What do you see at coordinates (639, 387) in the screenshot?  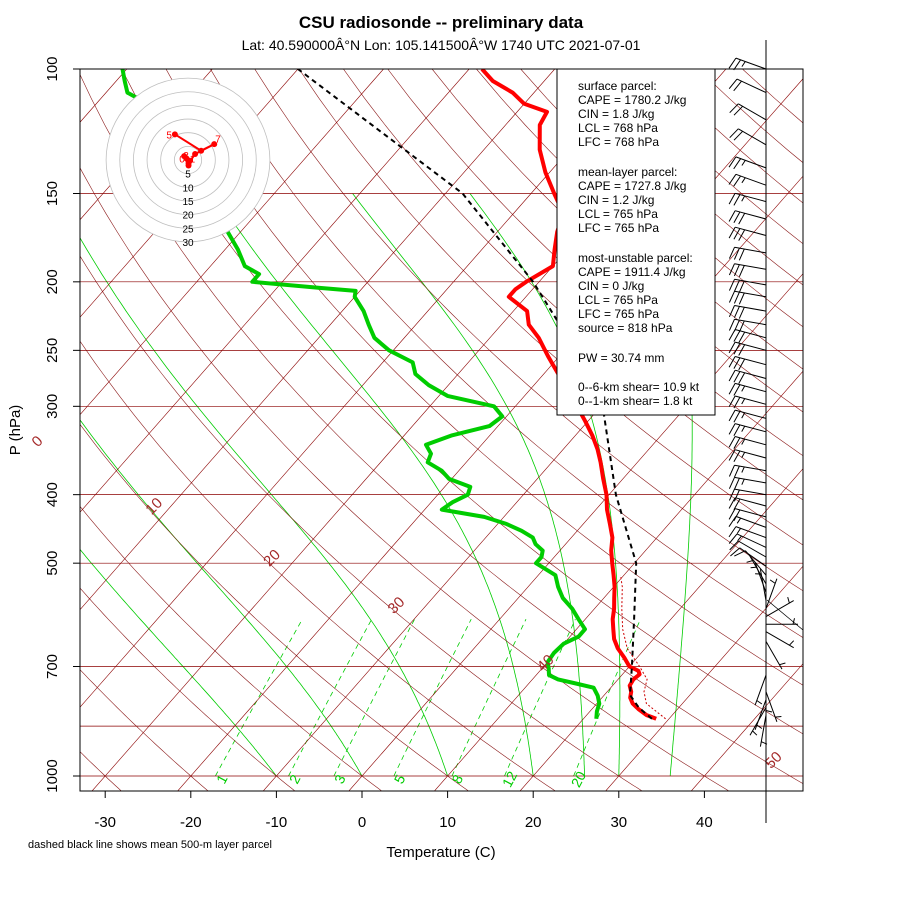 I see `shear-0-6km: 0--6-km shear= 10.9 kt` at bounding box center [639, 387].